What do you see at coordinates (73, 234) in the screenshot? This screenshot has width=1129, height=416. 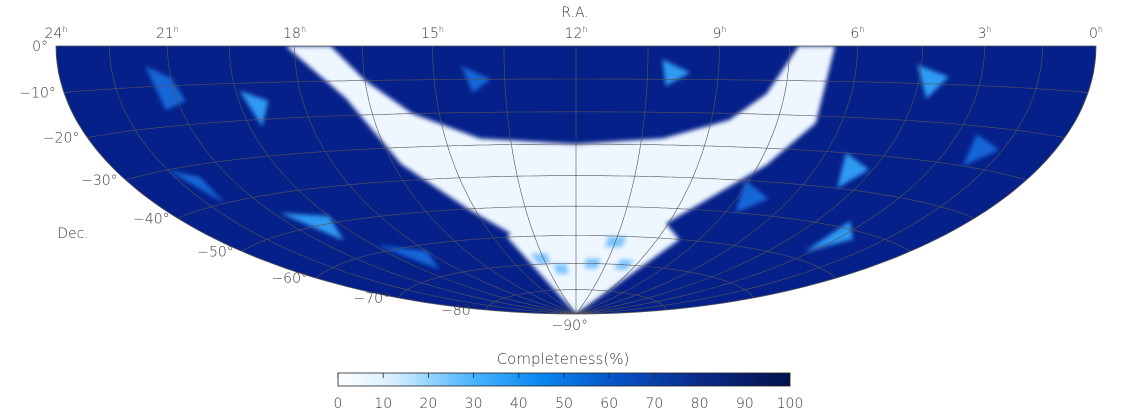 I see `dec-axis-title: Dec.` at bounding box center [73, 234].